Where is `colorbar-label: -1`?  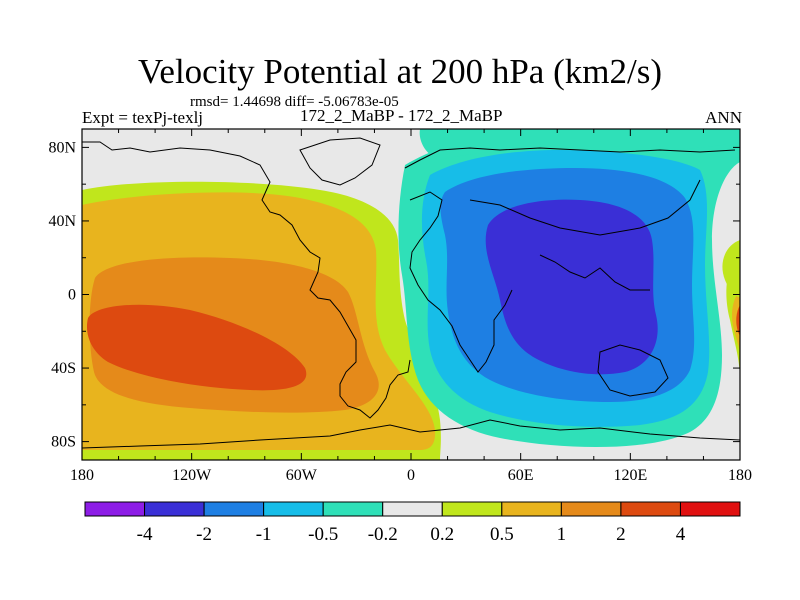
colorbar-label: -1 is located at coordinates (264, 534).